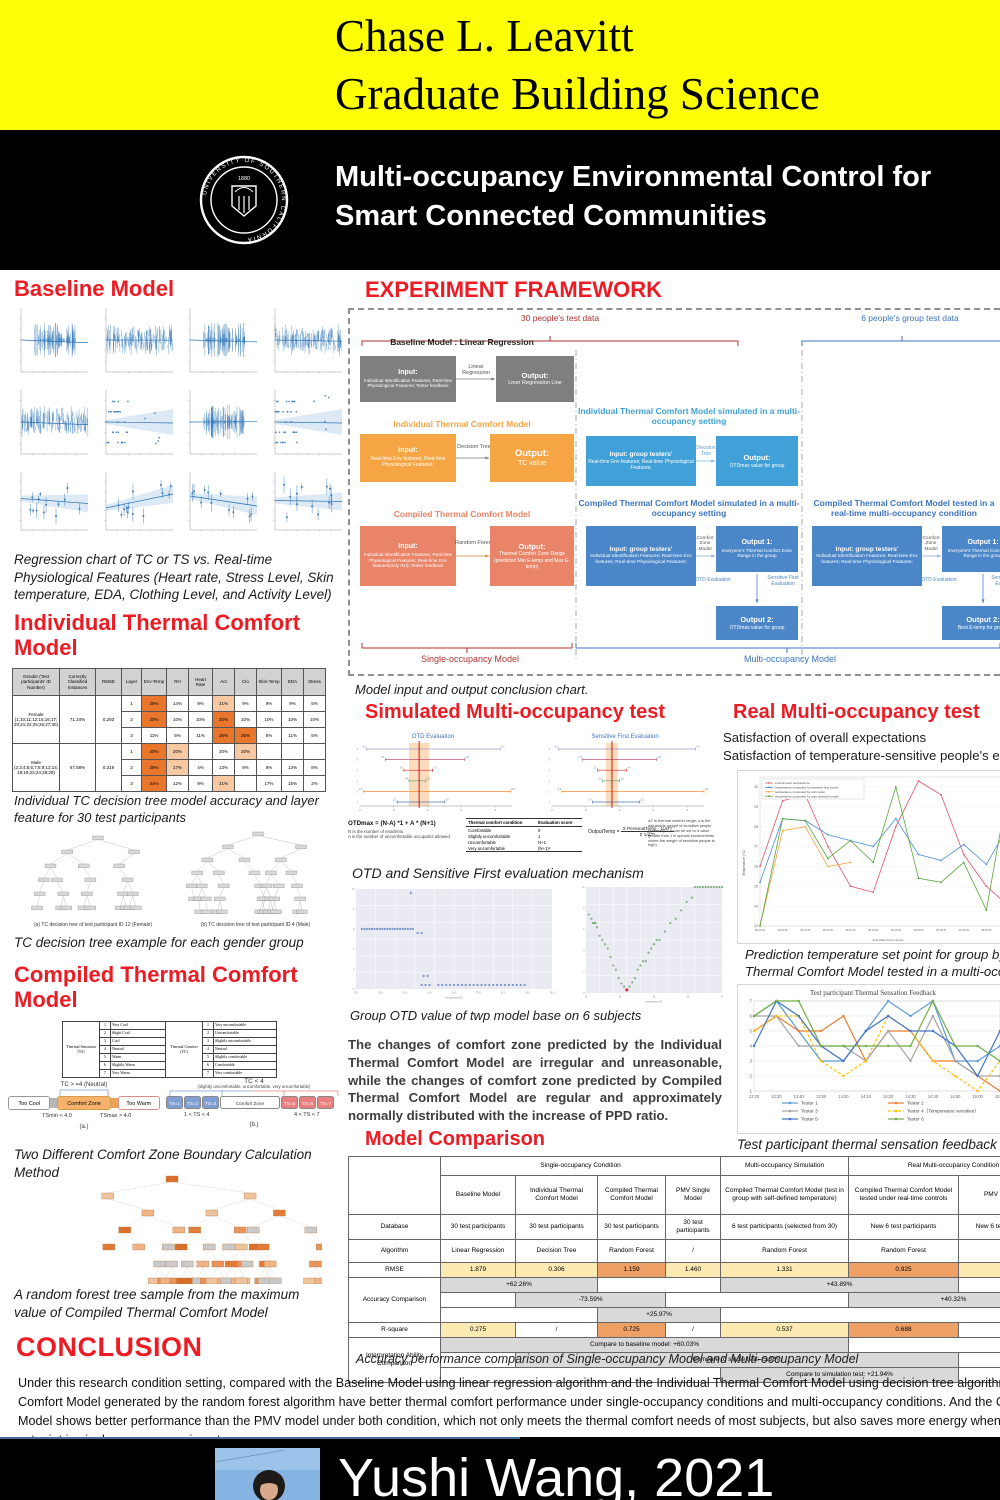  I want to click on svg-text: 14:30, so click(910, 1096).